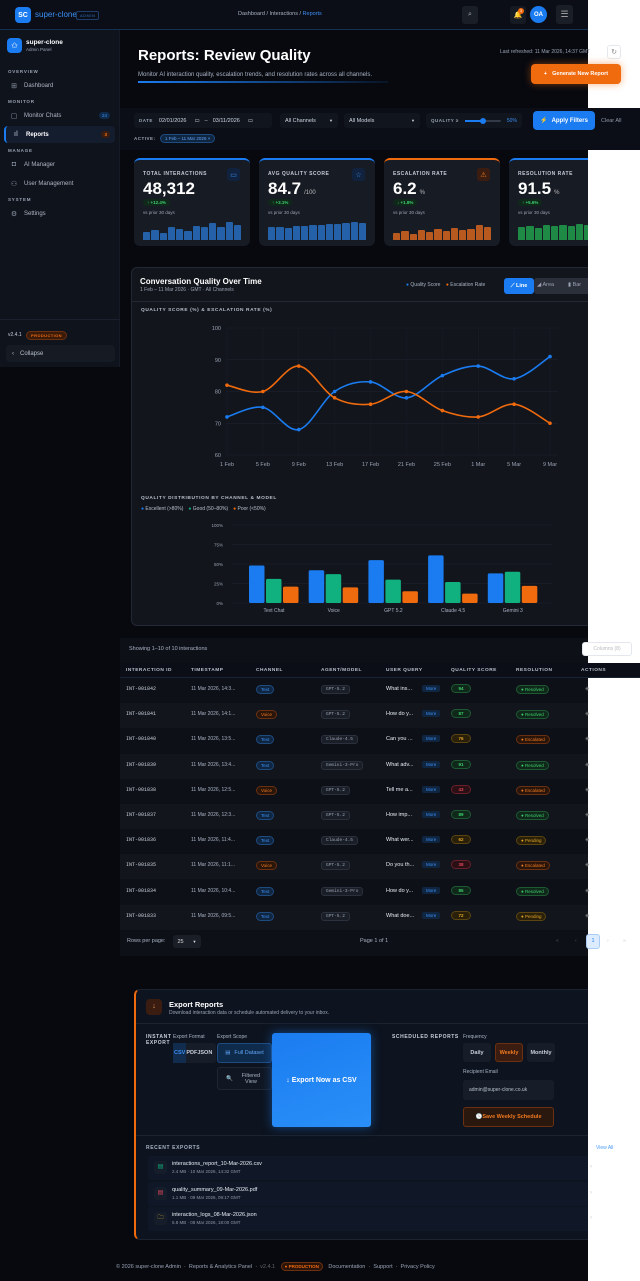 The width and height of the screenshot is (640, 1281). What do you see at coordinates (436, 579) in the screenshot?
I see `bar-claude-4.5-0` at bounding box center [436, 579].